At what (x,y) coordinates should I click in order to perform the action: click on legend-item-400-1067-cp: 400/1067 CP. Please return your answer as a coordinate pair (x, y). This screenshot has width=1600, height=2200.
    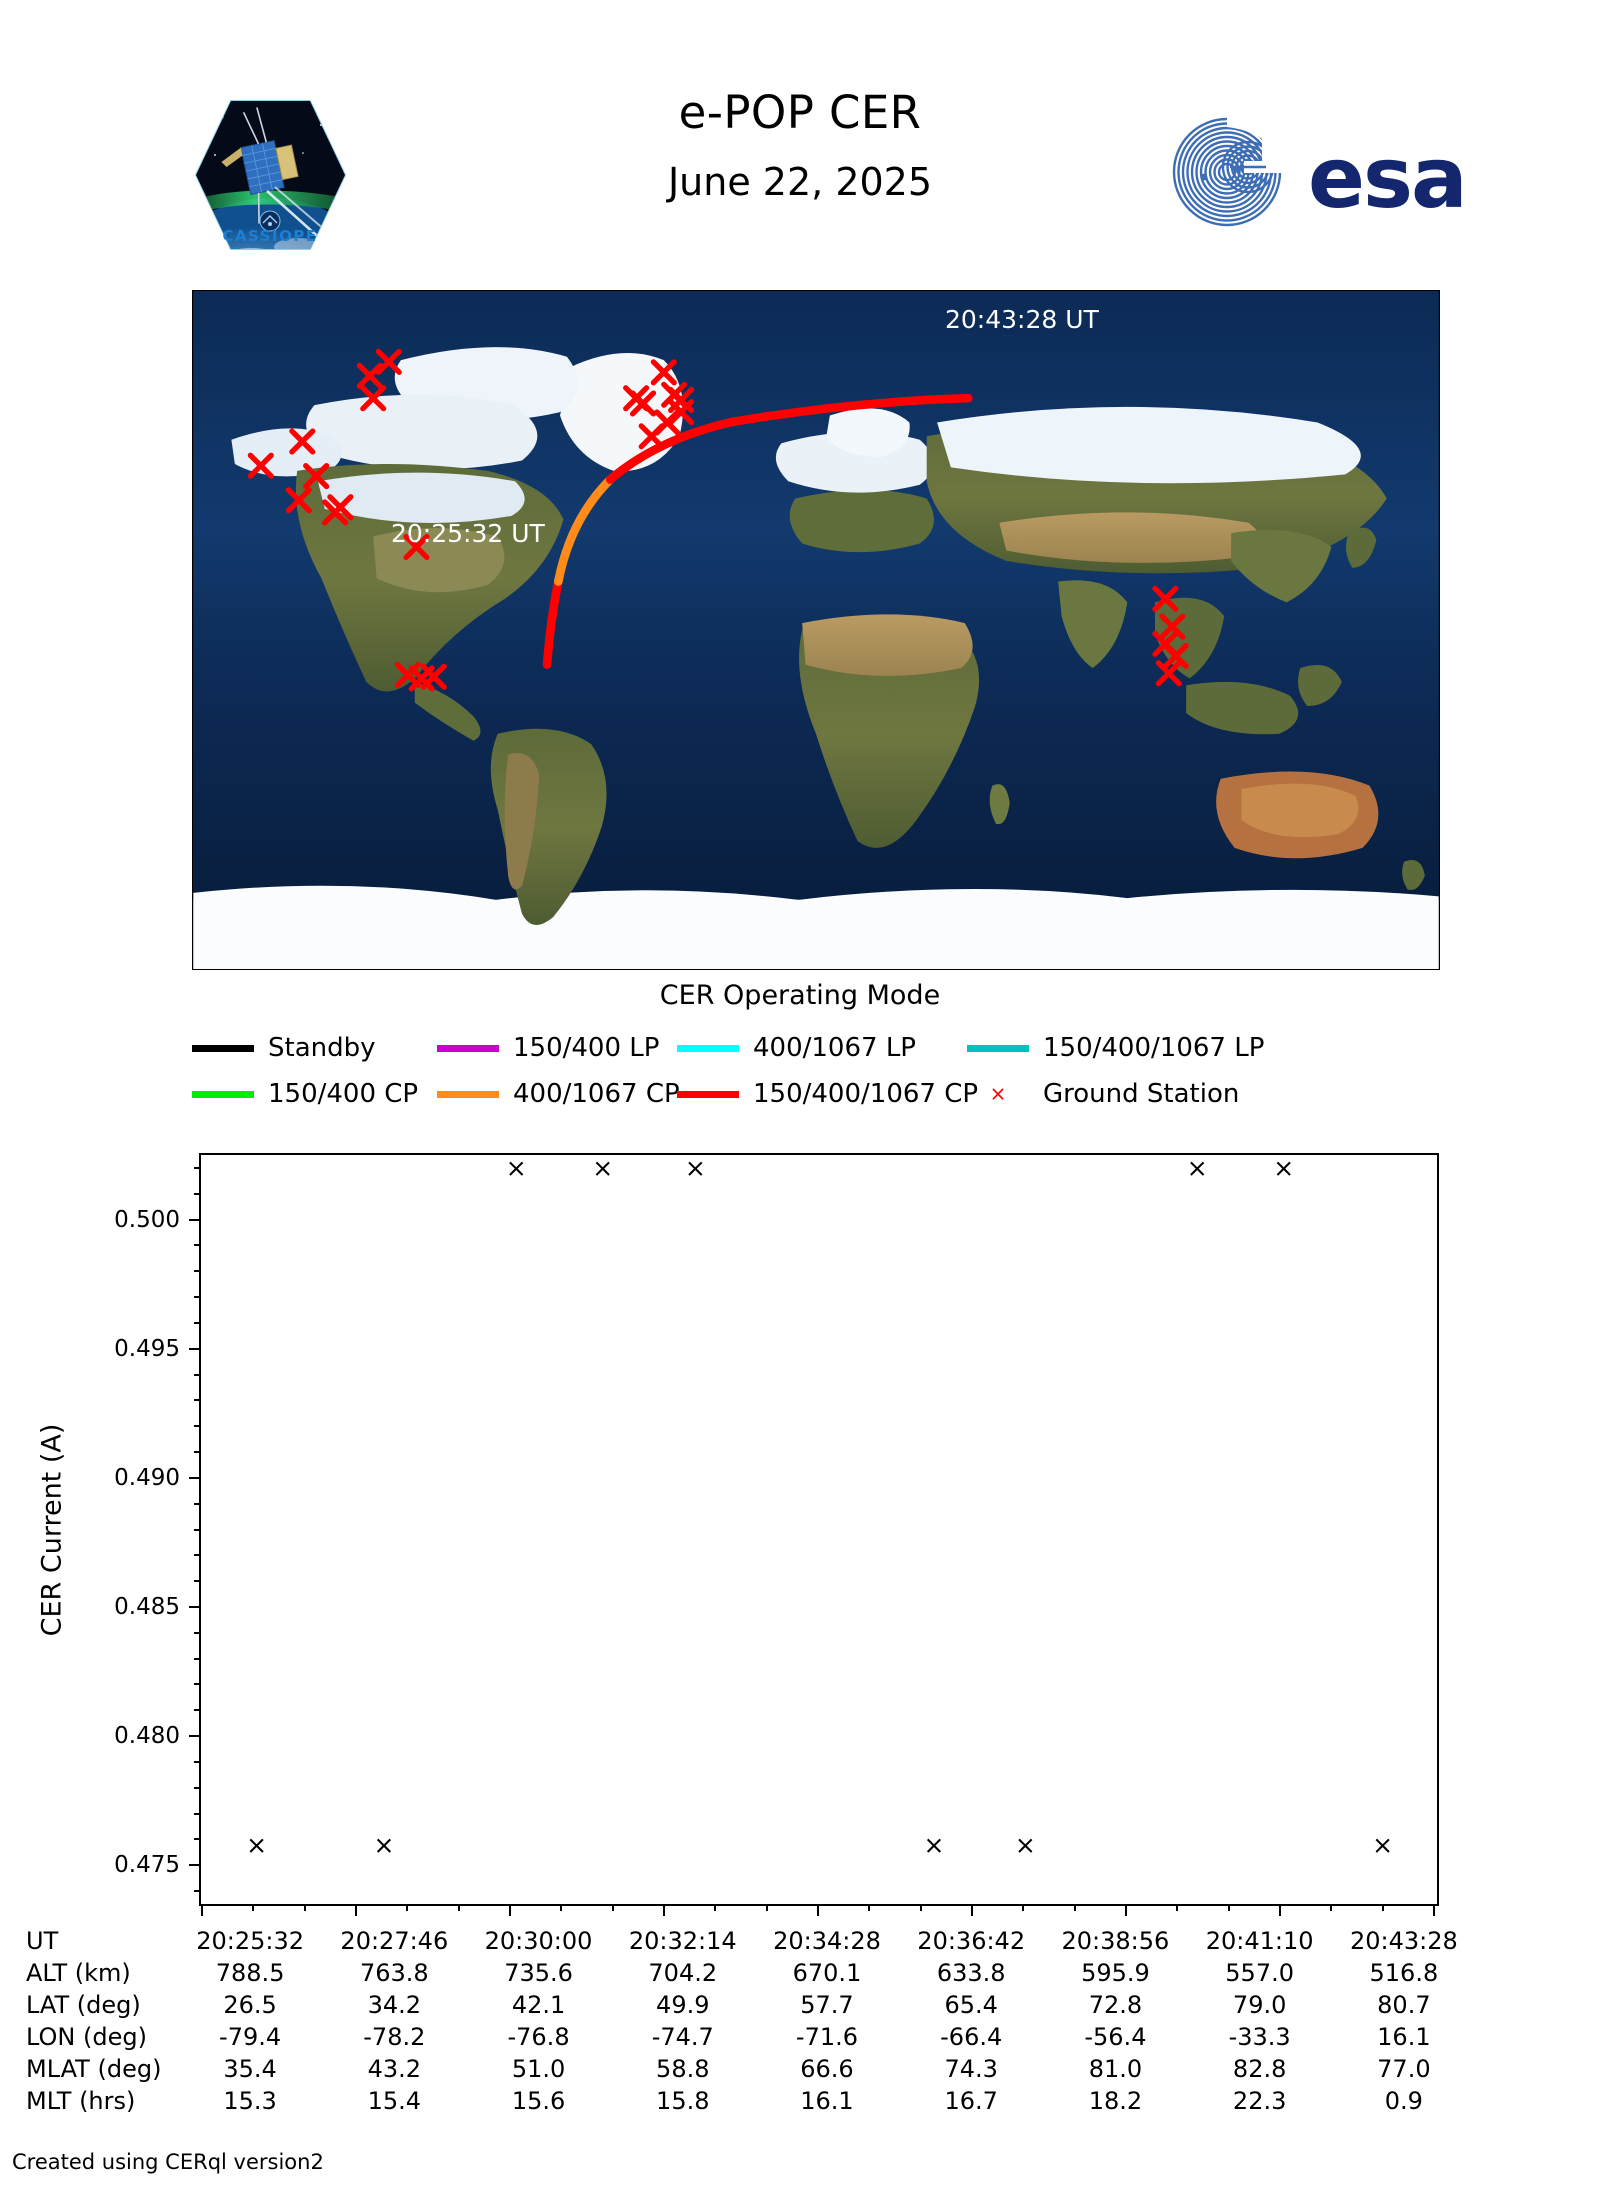
    Looking at the image, I should click on (558, 1094).